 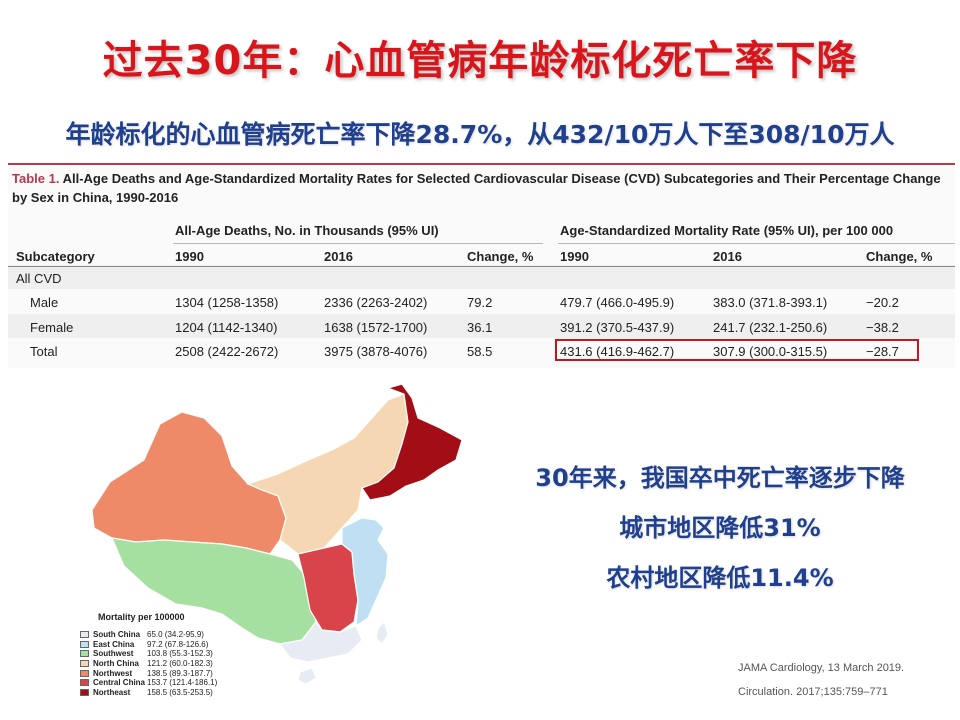 What do you see at coordinates (44, 351) in the screenshot?
I see `table-cell: Total` at bounding box center [44, 351].